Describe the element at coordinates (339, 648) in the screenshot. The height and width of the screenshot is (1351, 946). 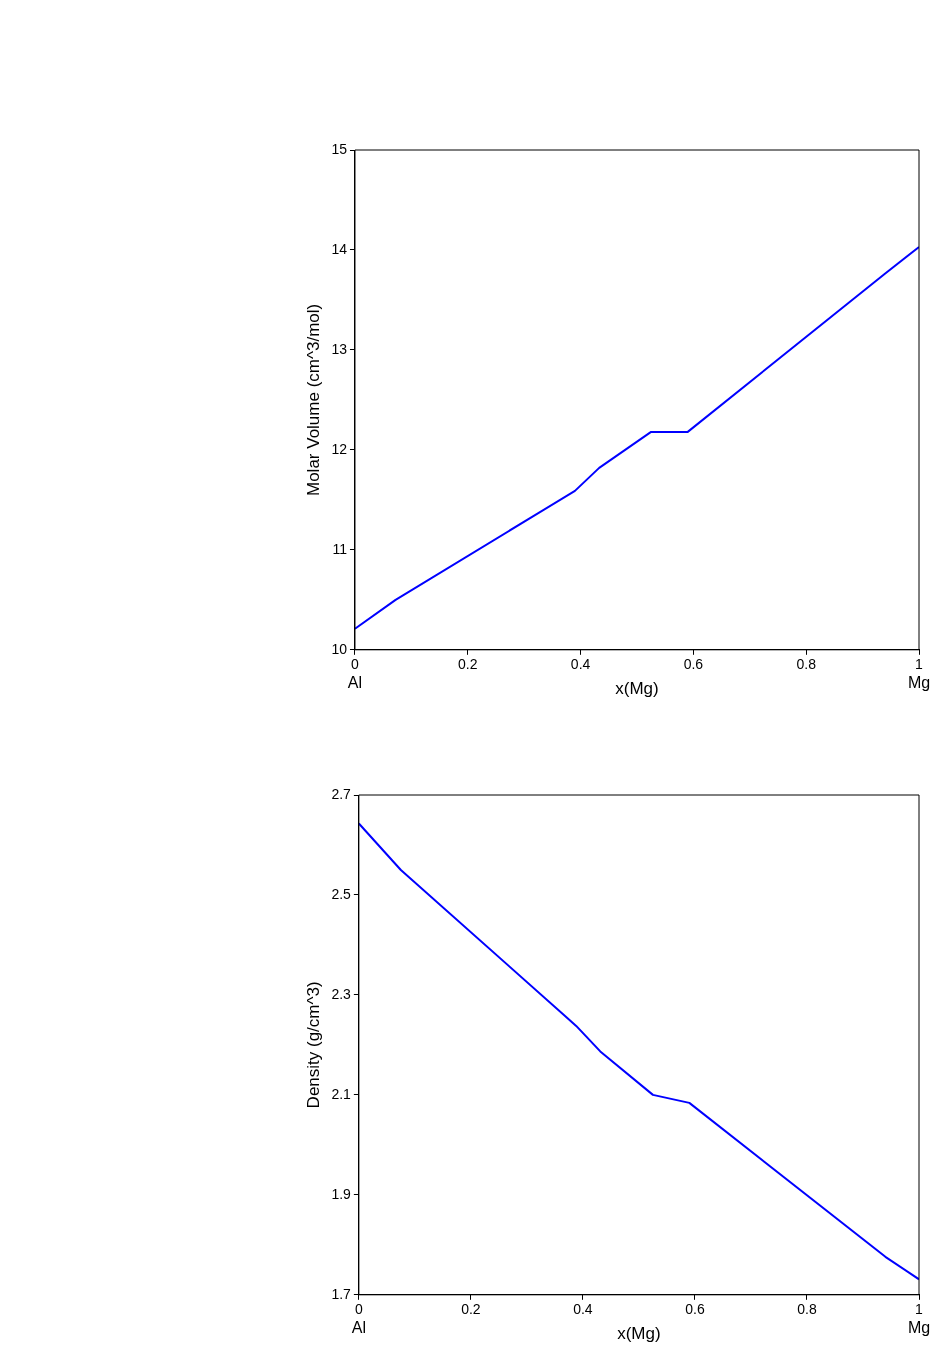
I see `y-tick-label: 10` at that location.